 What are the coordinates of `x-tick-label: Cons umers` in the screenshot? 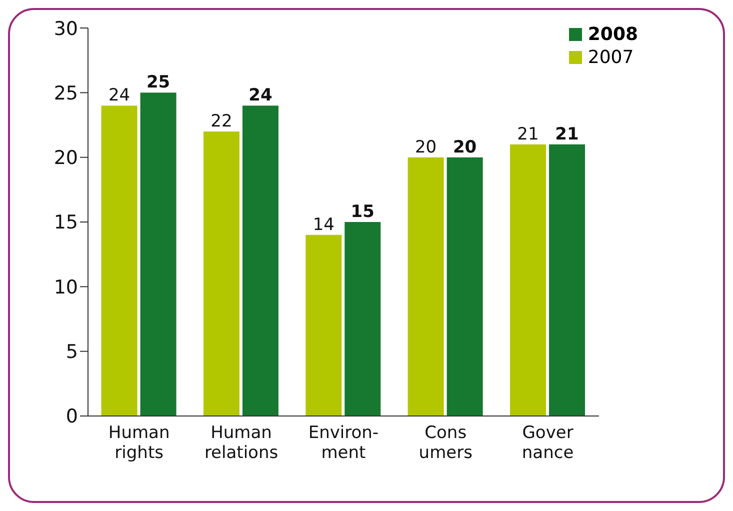 It's located at (445, 443).